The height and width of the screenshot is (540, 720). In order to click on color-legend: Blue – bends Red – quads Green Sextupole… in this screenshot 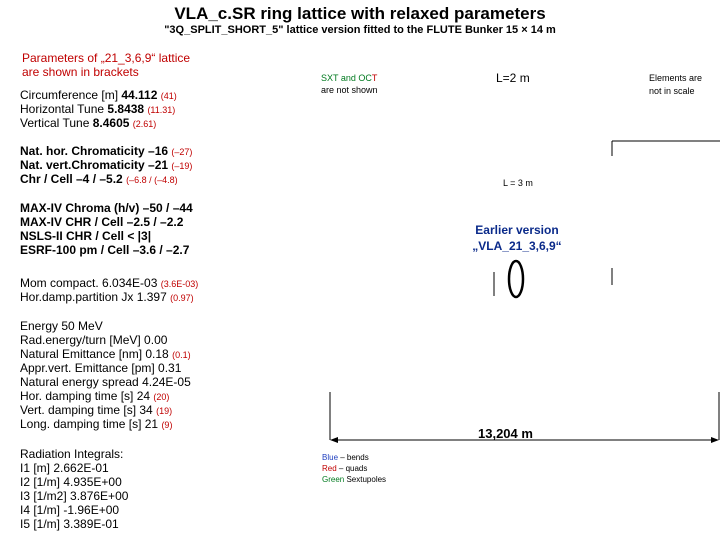, I will do `click(354, 468)`.